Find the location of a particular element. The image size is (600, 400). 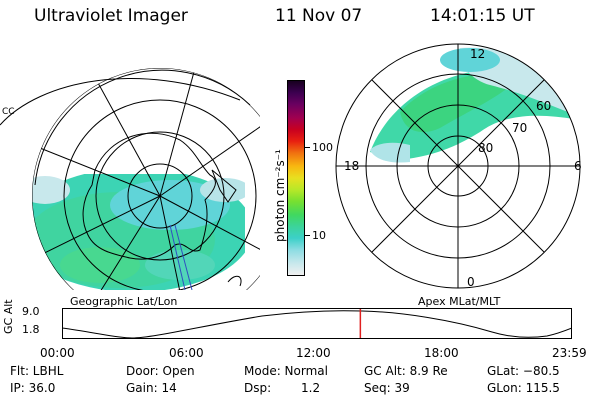

mlt-label-12: 12 is located at coordinates (477, 54).